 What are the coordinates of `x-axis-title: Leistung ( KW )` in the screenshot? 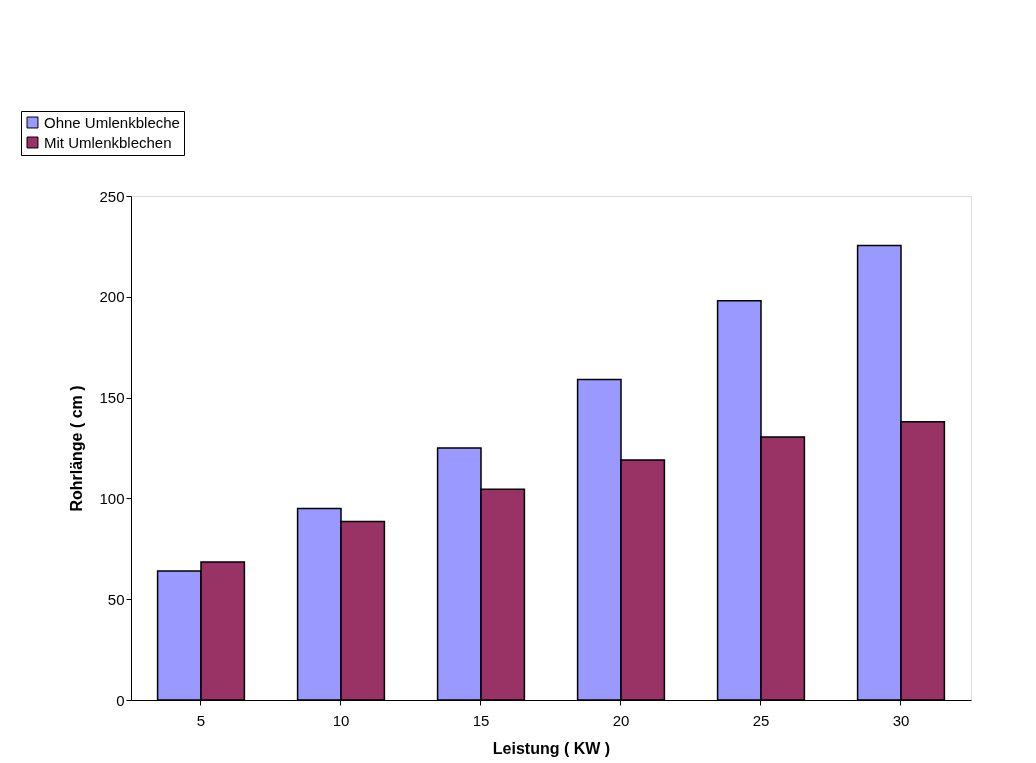 It's located at (551, 748).